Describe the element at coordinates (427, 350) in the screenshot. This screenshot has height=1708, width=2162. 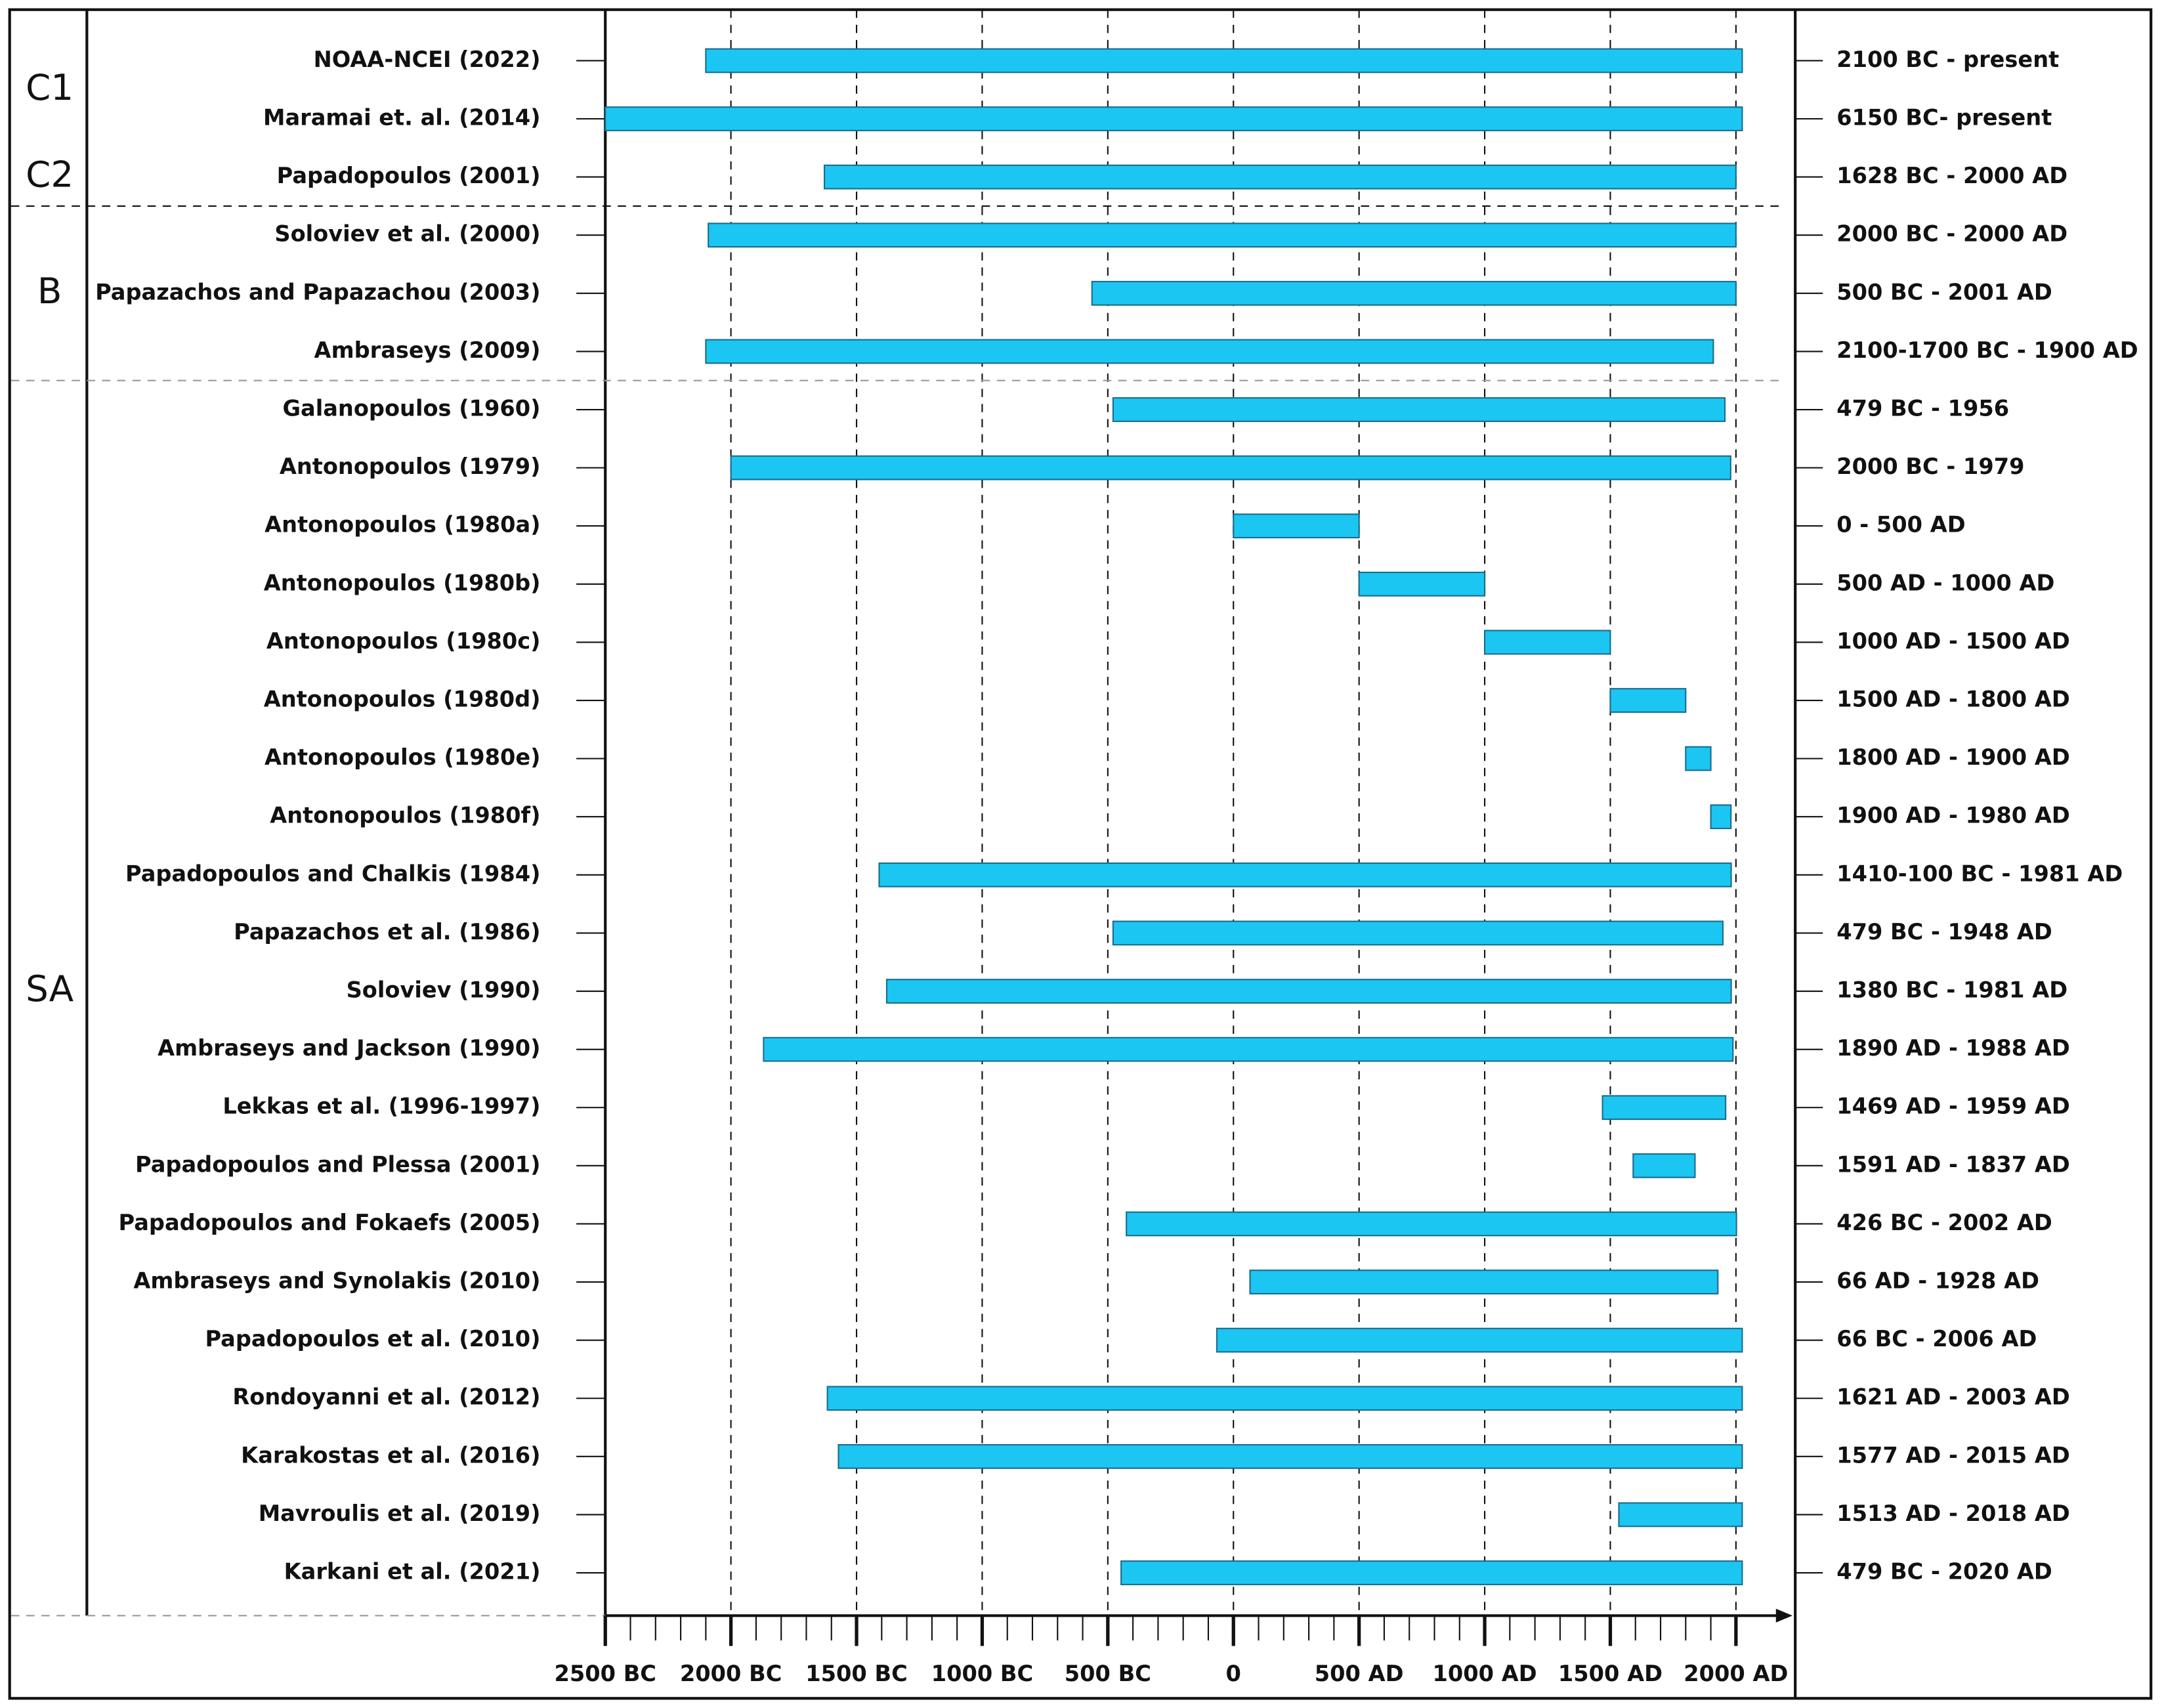
I see `row-label: Ambraseys (2009)` at that location.